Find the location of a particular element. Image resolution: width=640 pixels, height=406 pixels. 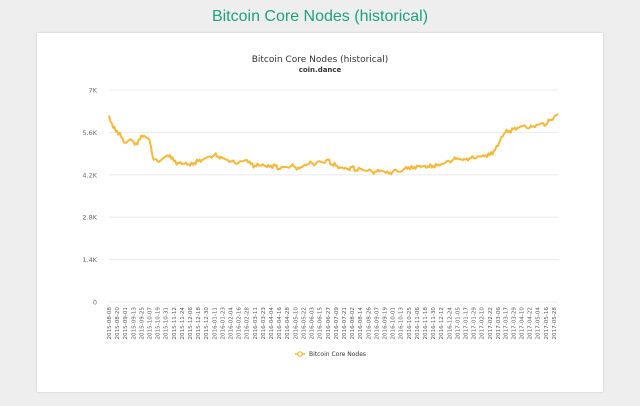

x-tick-label: 2015-09-13 is located at coordinates (134, 323).